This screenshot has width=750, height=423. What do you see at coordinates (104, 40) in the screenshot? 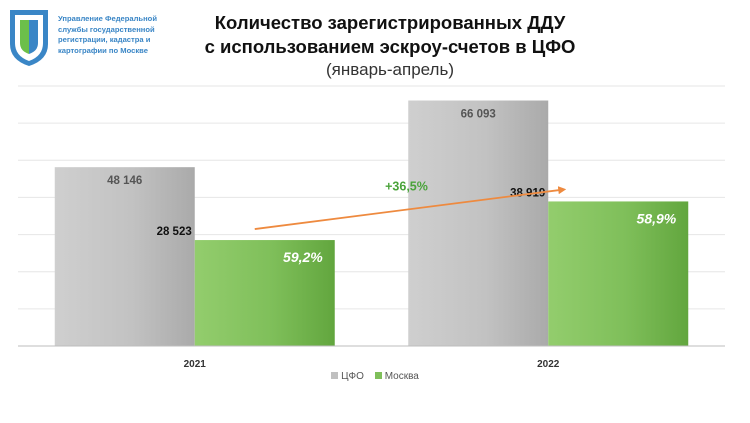
I see `org-name-line: регистрации, кадастра и` at bounding box center [104, 40].